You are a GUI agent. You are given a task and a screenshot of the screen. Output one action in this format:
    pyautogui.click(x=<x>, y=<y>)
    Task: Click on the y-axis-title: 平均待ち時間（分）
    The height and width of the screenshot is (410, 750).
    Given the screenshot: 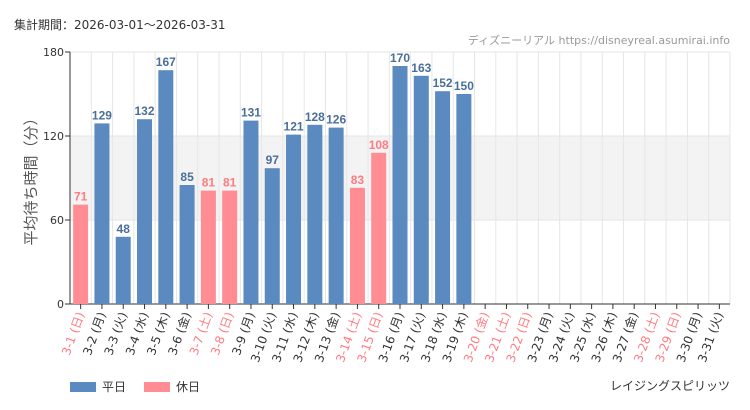 What is the action you would take?
    pyautogui.click(x=31, y=177)
    